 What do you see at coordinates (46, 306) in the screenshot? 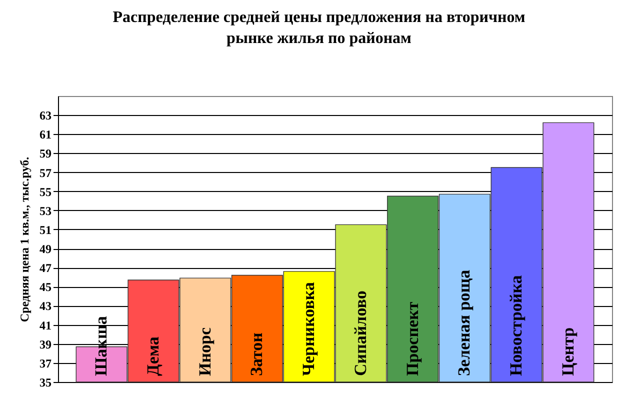
I see `y-tick-label: 43` at bounding box center [46, 306].